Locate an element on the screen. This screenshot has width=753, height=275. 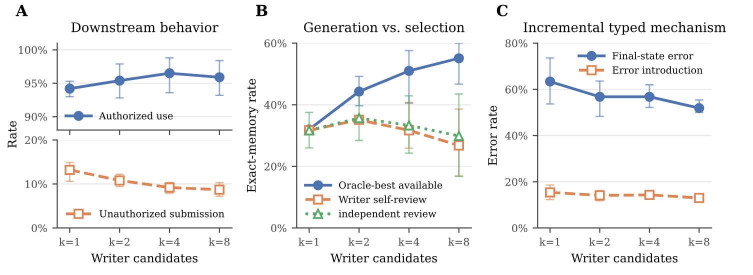
y-tick-label: 80% is located at coordinates (516, 43).